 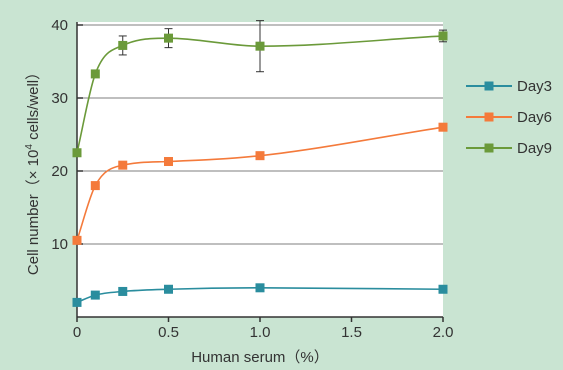 I want to click on y-axis-title: Cell number（× 104 cells/well）, so click(x=33, y=170).